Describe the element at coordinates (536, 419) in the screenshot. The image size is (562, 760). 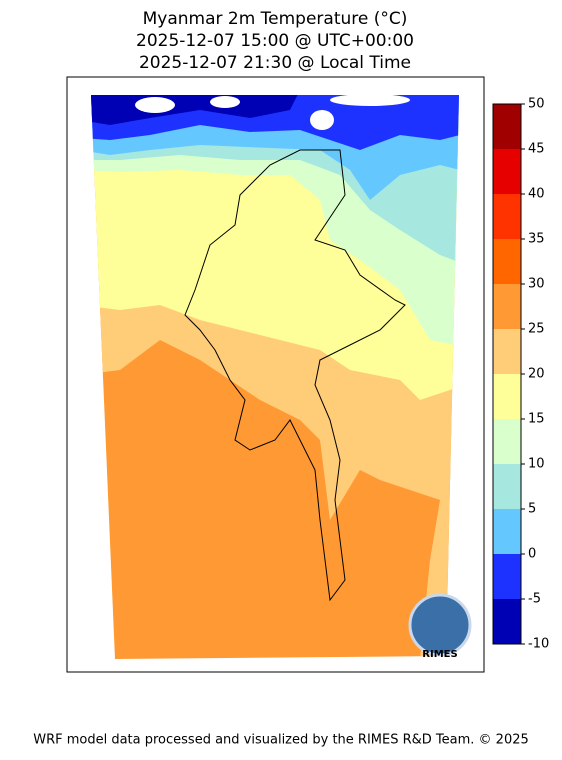
I see `colorbar-tick-label: 15` at that location.